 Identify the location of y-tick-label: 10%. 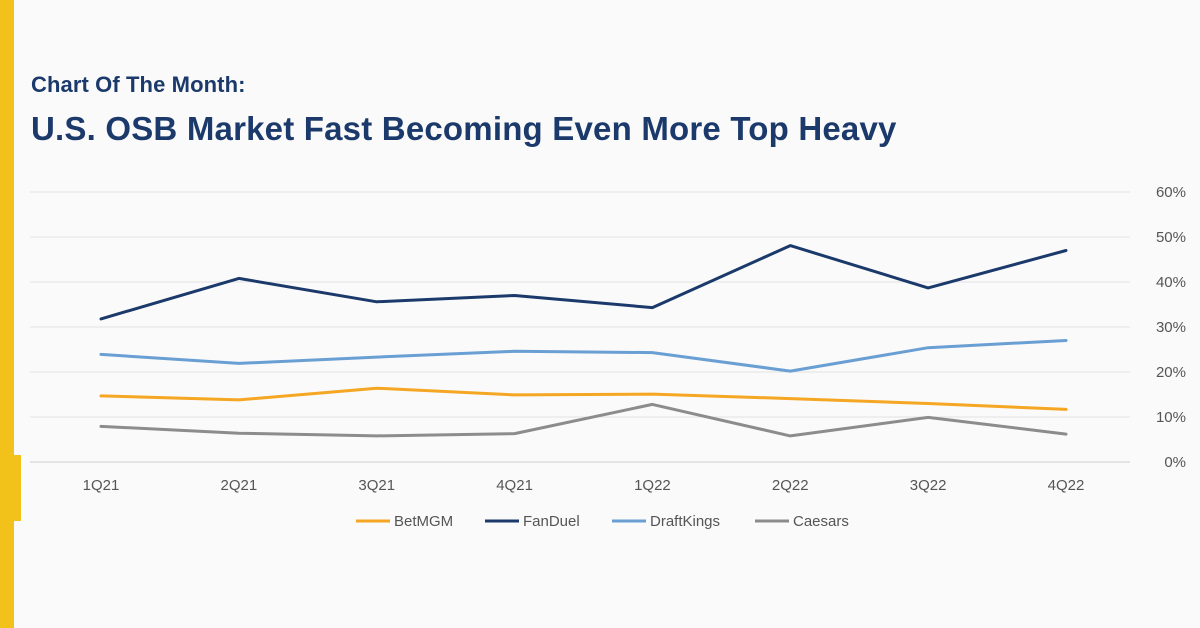
(1171, 417).